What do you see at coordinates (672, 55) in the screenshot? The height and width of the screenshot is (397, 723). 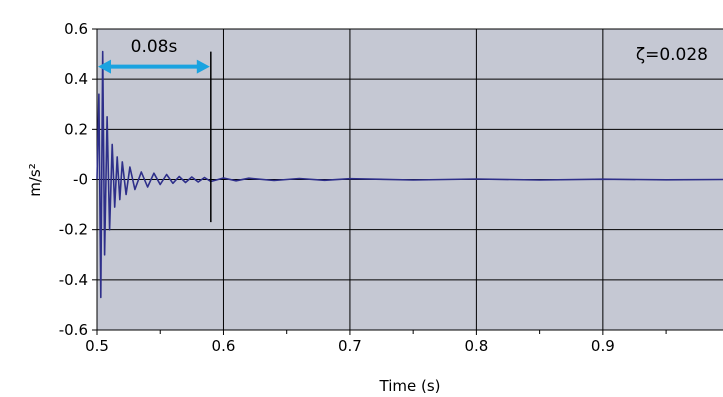 I see `damping-label: ζ=0.028` at bounding box center [672, 55].